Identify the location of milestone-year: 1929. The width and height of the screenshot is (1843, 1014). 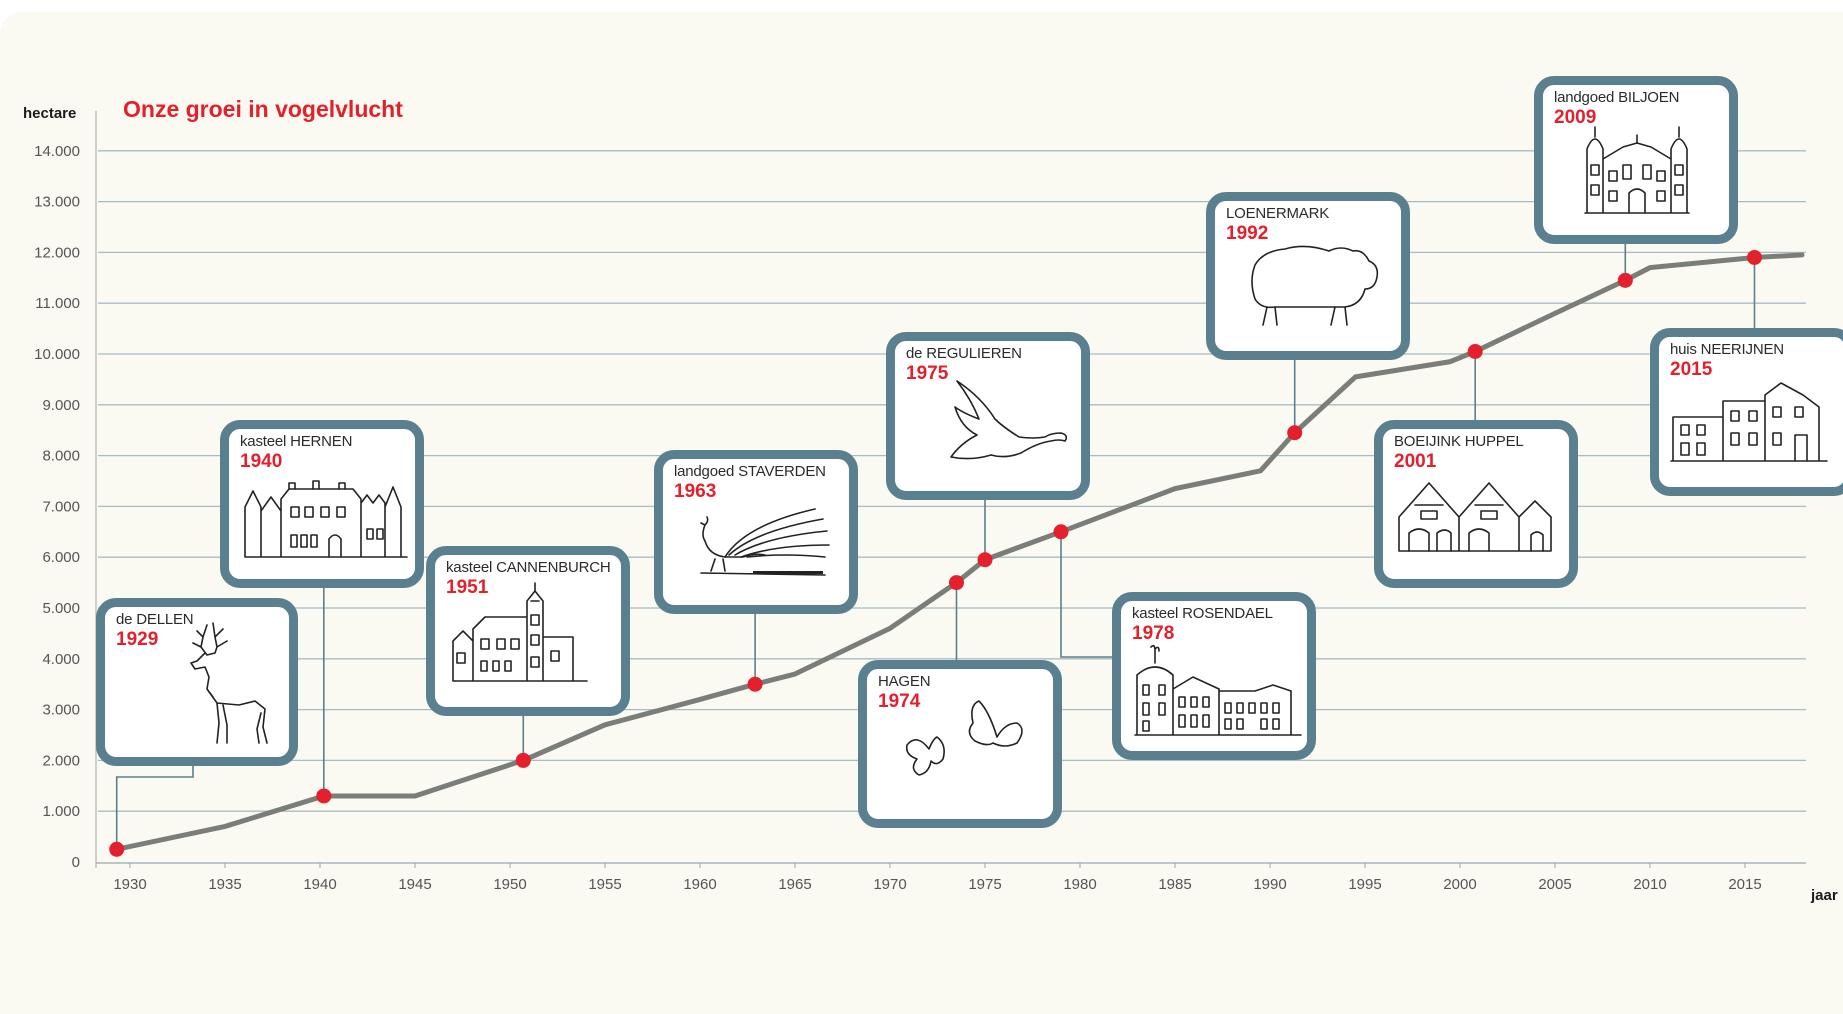
(137, 639).